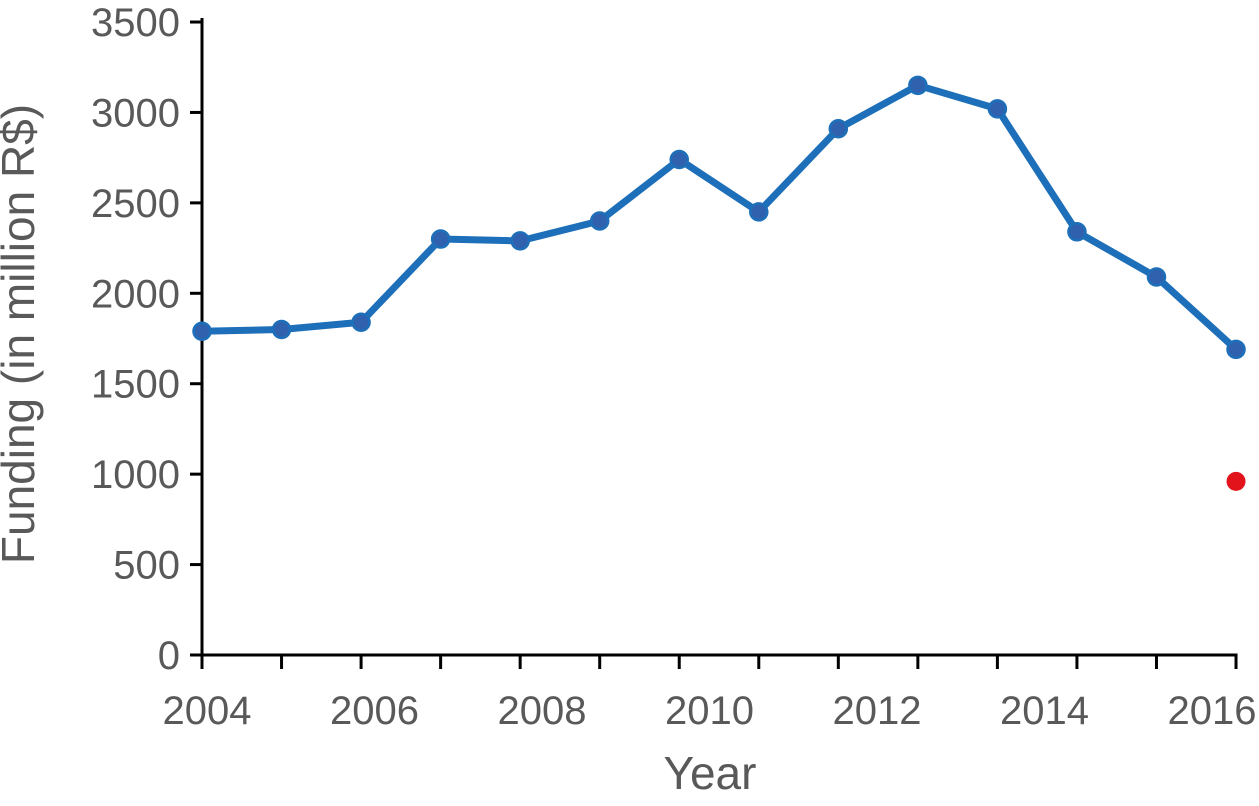 The height and width of the screenshot is (806, 1259). Describe the element at coordinates (374, 711) in the screenshot. I see `x-tick-label-2006: 2006` at that location.